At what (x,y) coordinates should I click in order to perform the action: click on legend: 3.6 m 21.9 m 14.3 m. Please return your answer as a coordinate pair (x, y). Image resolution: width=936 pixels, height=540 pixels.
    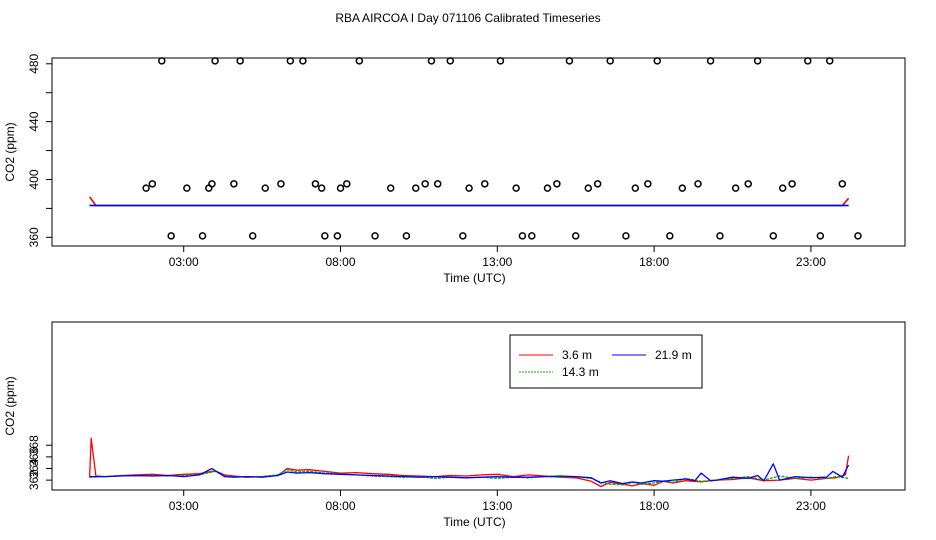
    Looking at the image, I should click on (606, 361).